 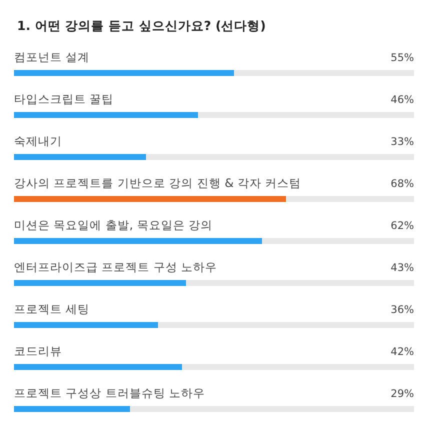 What do you see at coordinates (141, 25) in the screenshot?
I see `title: 1. 어떤 강의를 듣고 싶으신가요? (선다형)` at bounding box center [141, 25].